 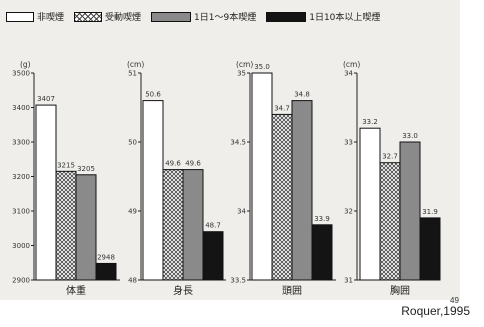 What do you see at coordinates (390, 157) in the screenshot?
I see `bar-value-label: 32.7` at bounding box center [390, 157].